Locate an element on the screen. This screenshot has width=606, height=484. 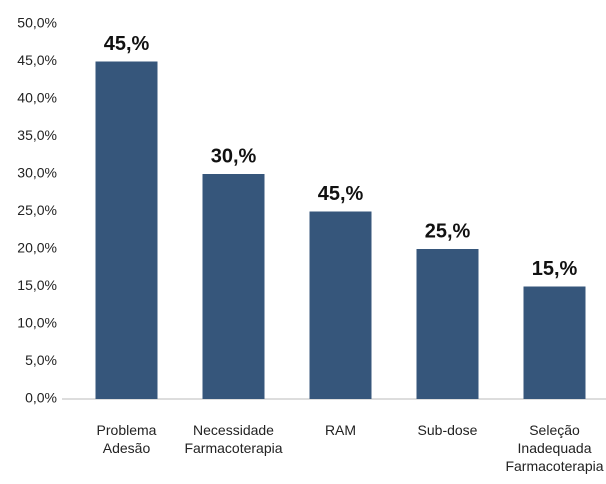
y-tick-label: 30,0% is located at coordinates (37, 173).